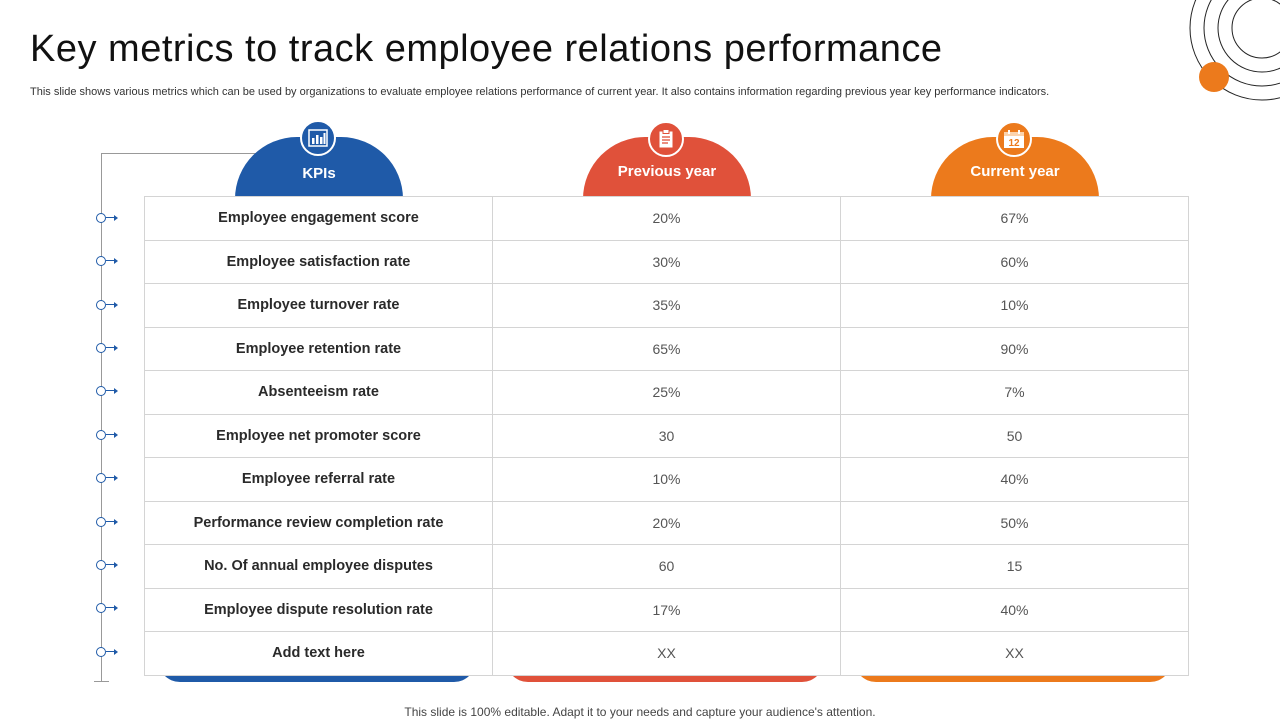 The width and height of the screenshot is (1280, 720). Describe the element at coordinates (1014, 218) in the screenshot. I see `current-year-cell: 67%` at that location.